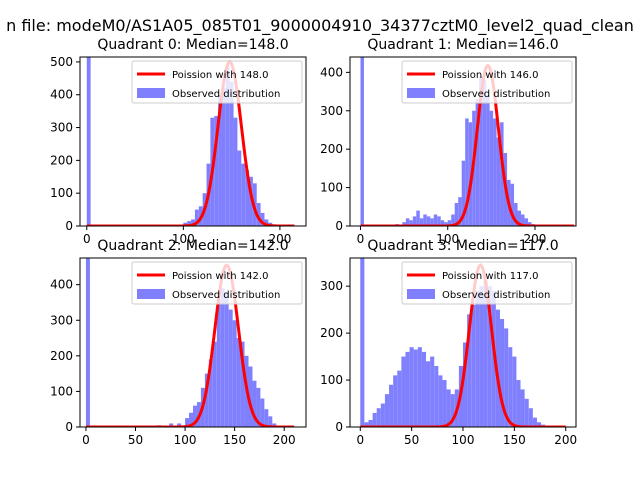 The height and width of the screenshot is (480, 640). Describe the element at coordinates (234, 440) in the screenshot. I see `x-tick-label: 150` at that location.